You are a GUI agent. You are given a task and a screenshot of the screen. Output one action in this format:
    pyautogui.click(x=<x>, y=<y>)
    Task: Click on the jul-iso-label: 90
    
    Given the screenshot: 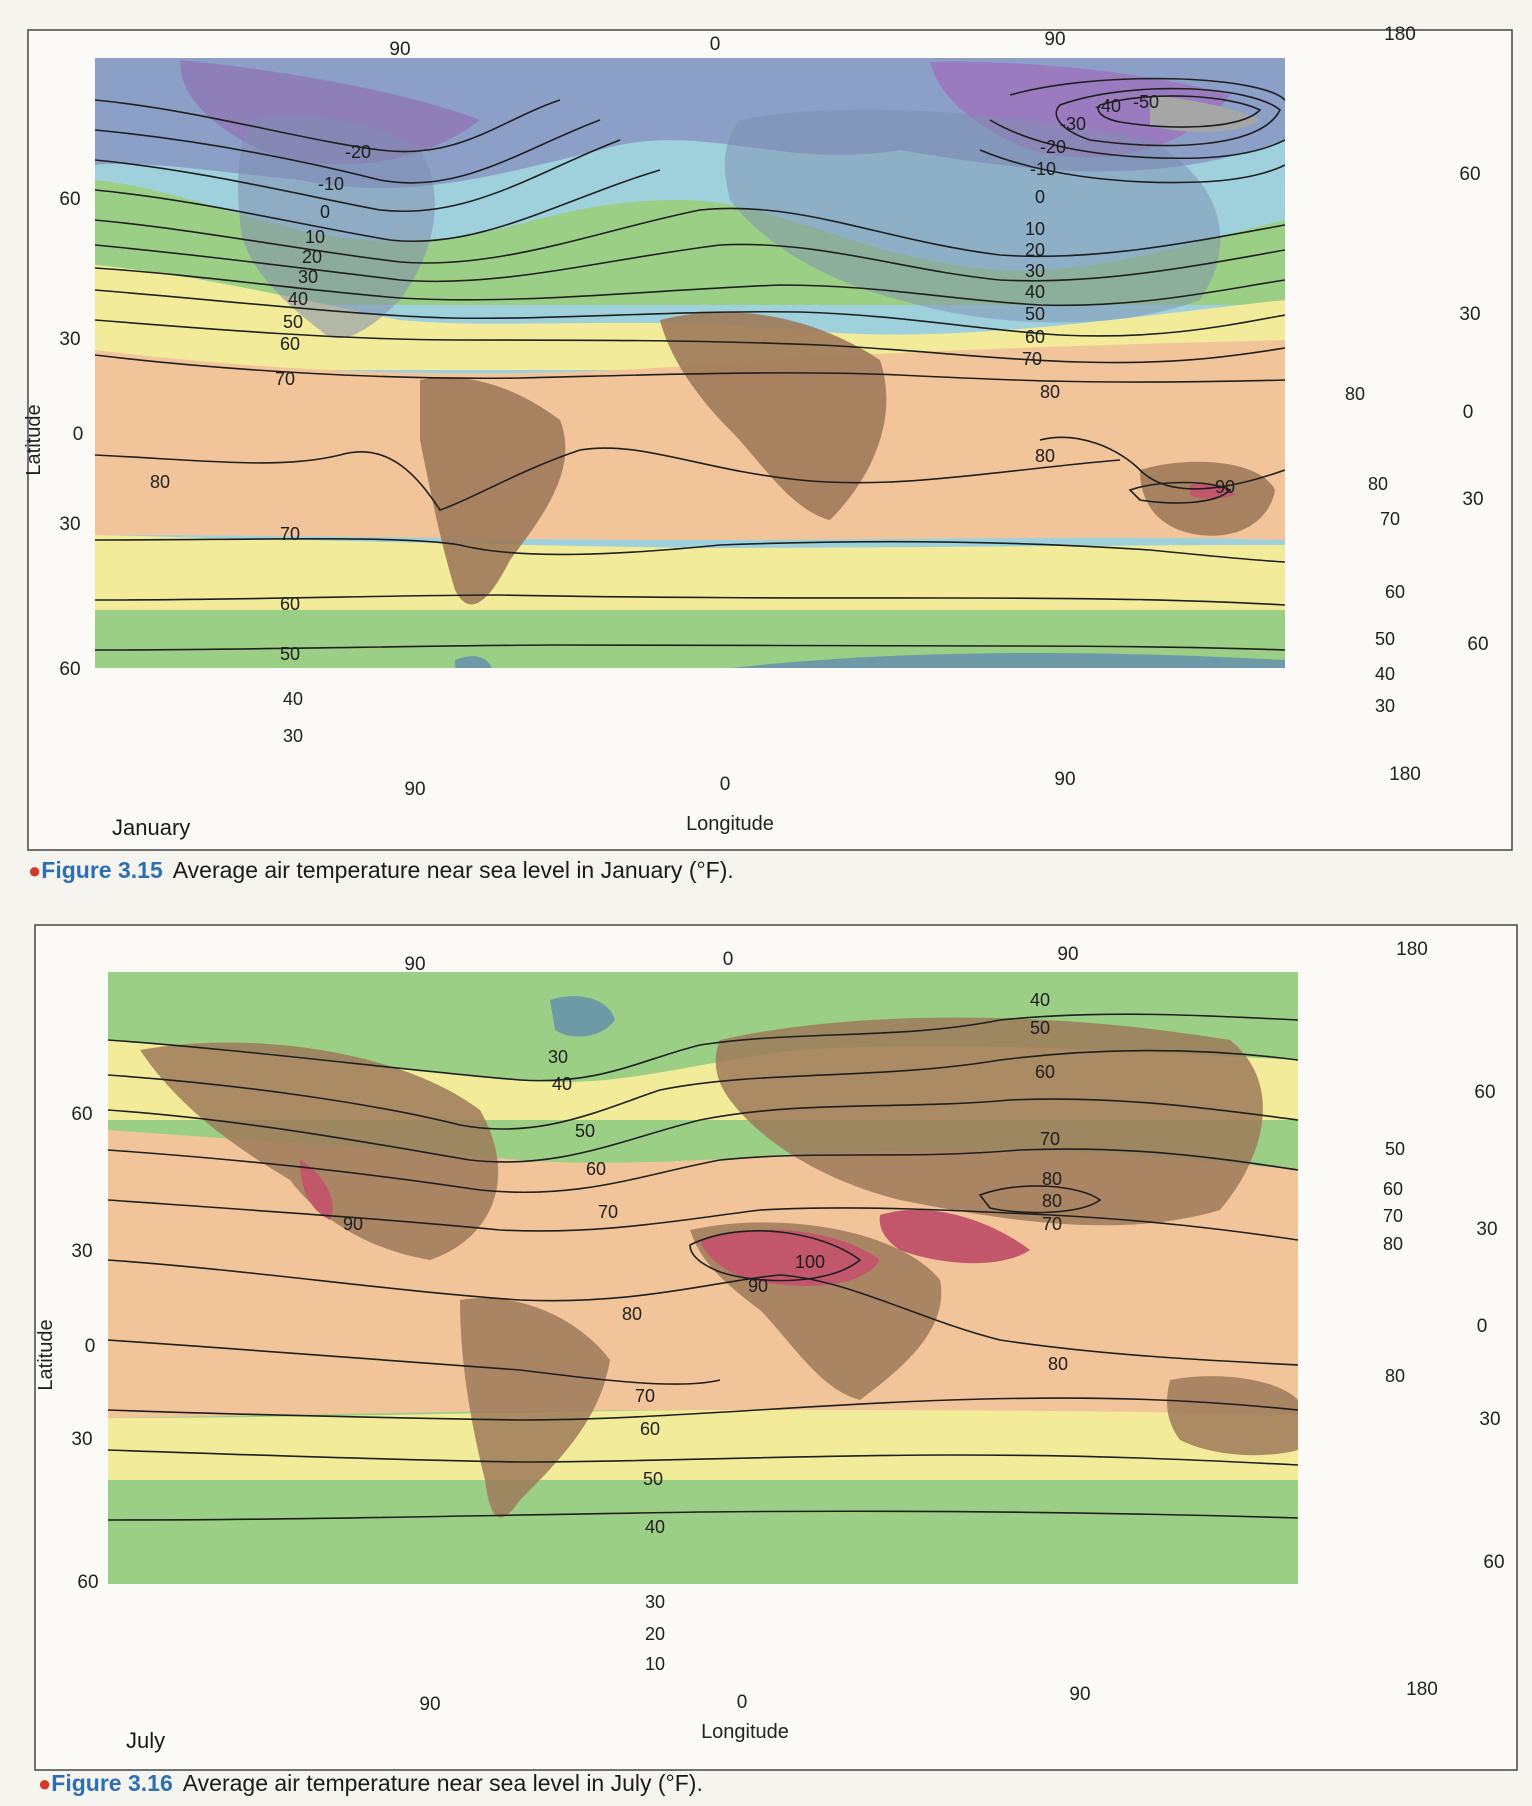 What is the action you would take?
    pyautogui.click(x=353, y=1224)
    